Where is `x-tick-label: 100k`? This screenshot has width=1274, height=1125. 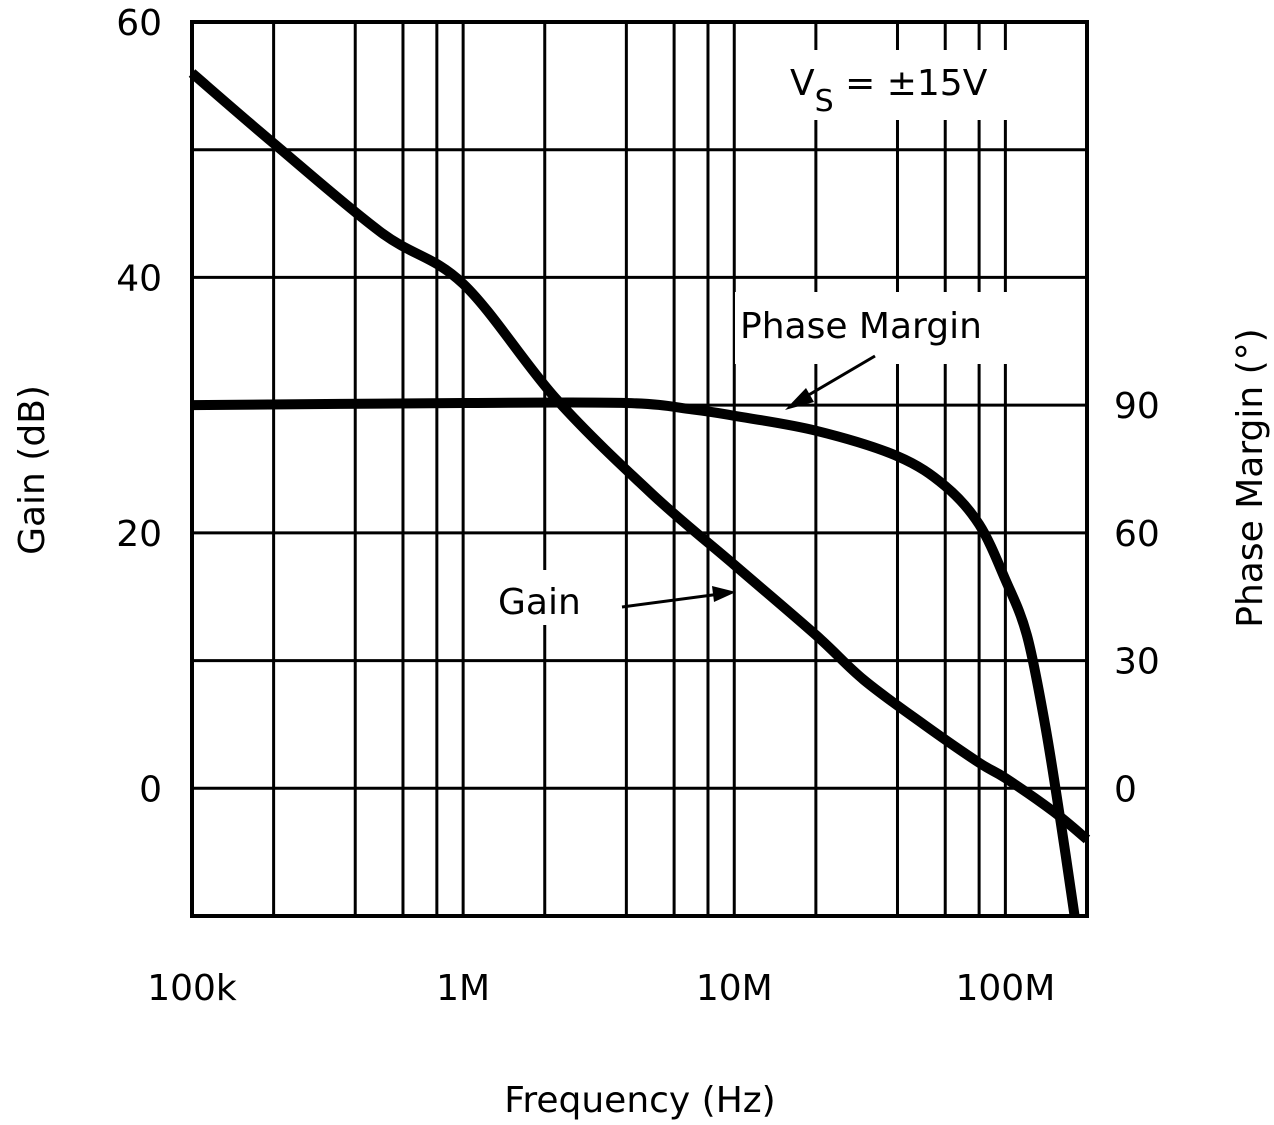
x-tick-label: 100k is located at coordinates (192, 988).